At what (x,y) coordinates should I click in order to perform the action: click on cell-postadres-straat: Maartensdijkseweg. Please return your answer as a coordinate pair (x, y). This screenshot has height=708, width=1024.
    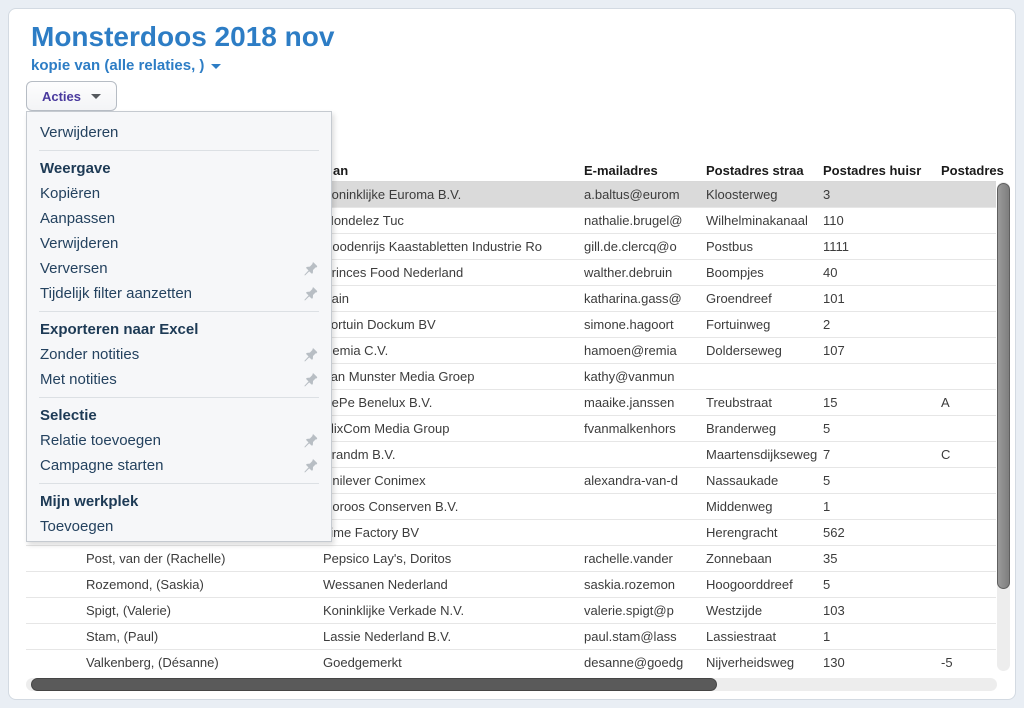
    Looking at the image, I should click on (762, 454).